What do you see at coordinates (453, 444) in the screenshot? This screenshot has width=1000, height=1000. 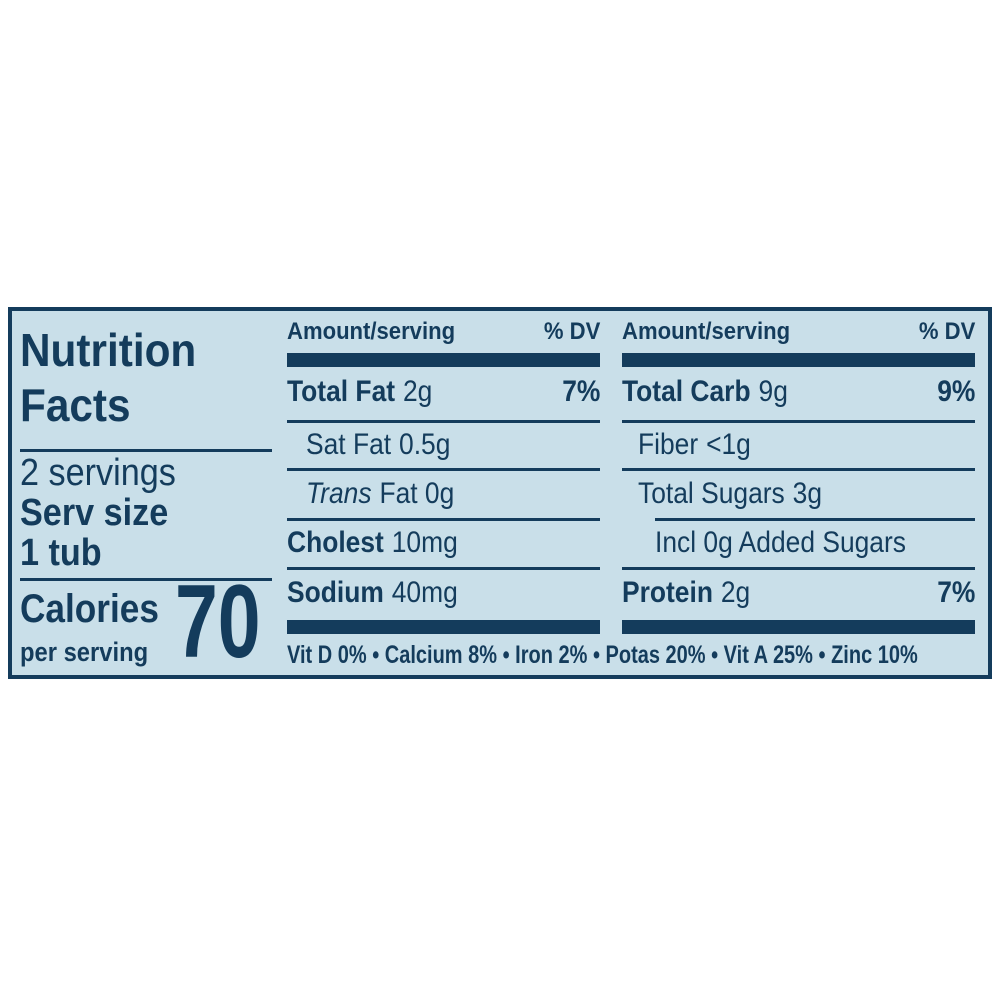 I see `nutrient-row-sat-fat: Sat Fat 0.5g` at bounding box center [453, 444].